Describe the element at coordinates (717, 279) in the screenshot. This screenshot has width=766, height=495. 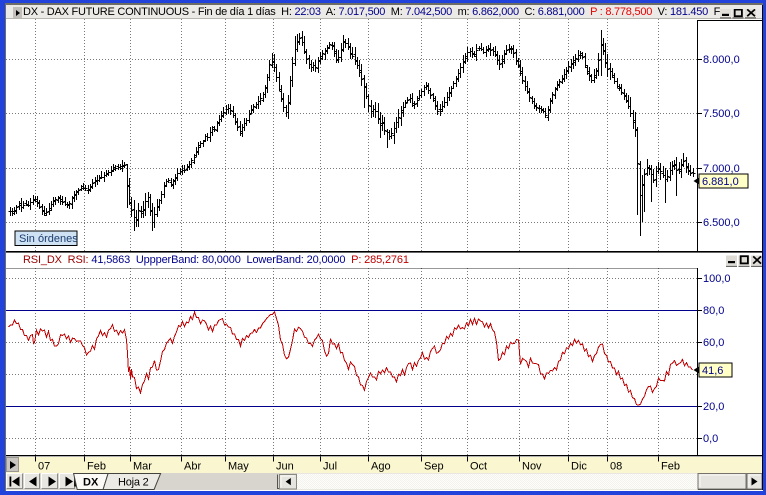
I see `svg-text: 100,0` at that location.